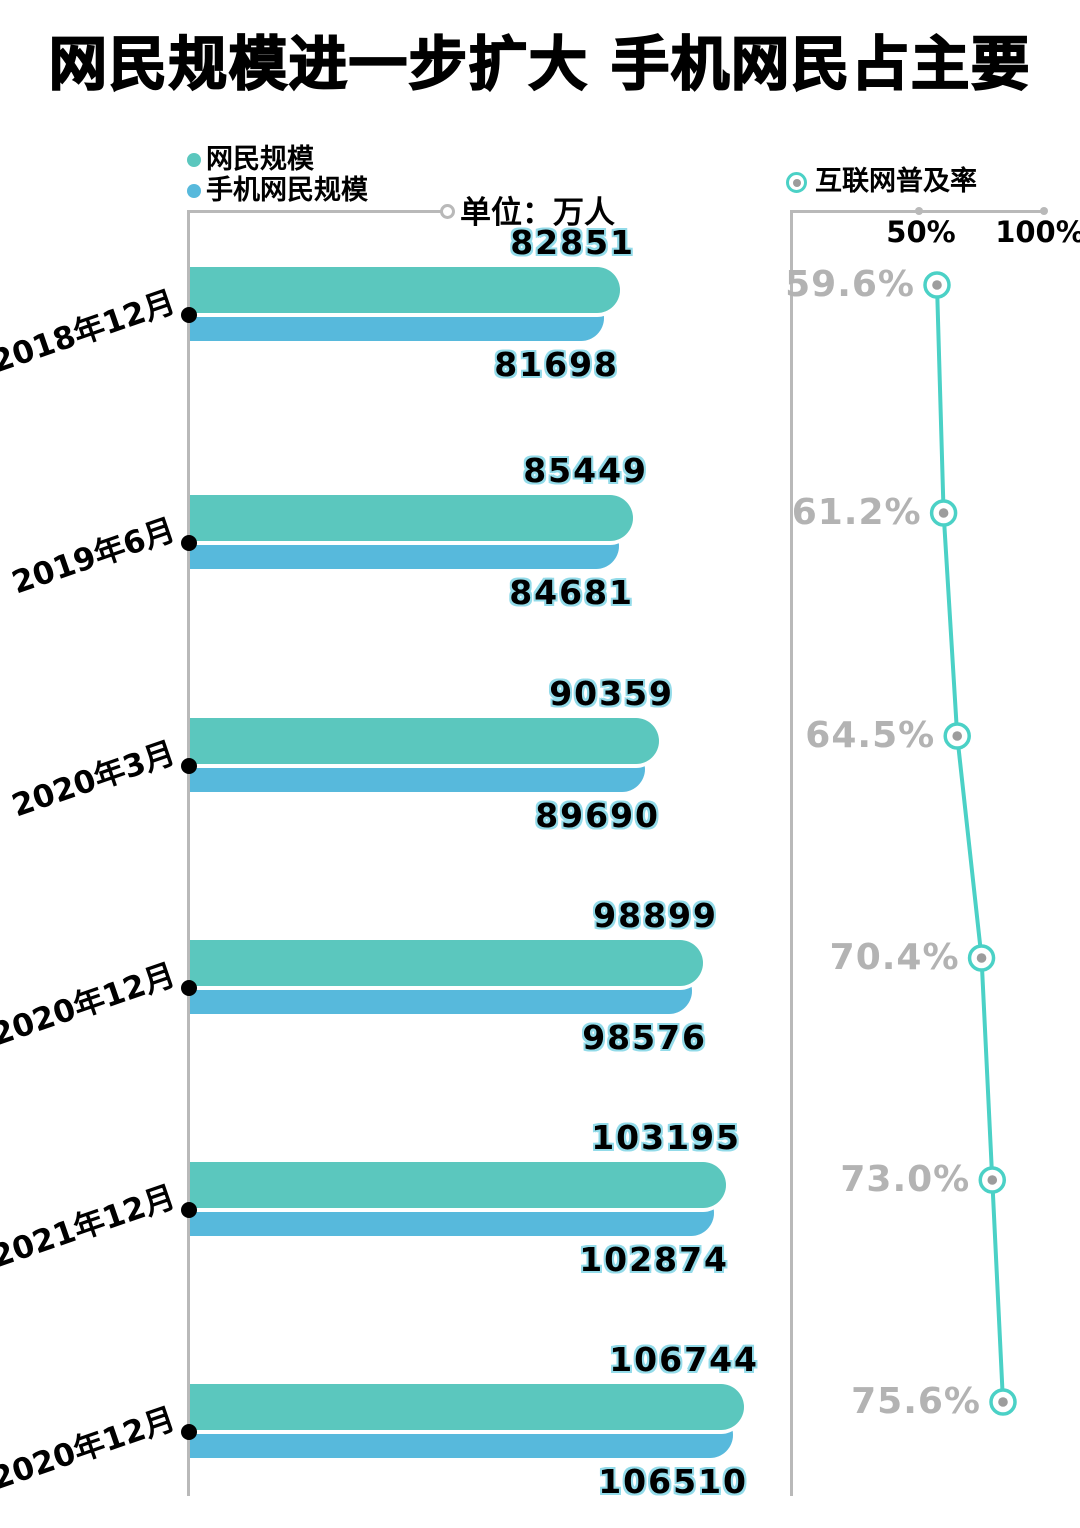  What do you see at coordinates (673, 1481) in the screenshot?
I see `bar-value-label-mobile-netizens: 106510` at bounding box center [673, 1481].